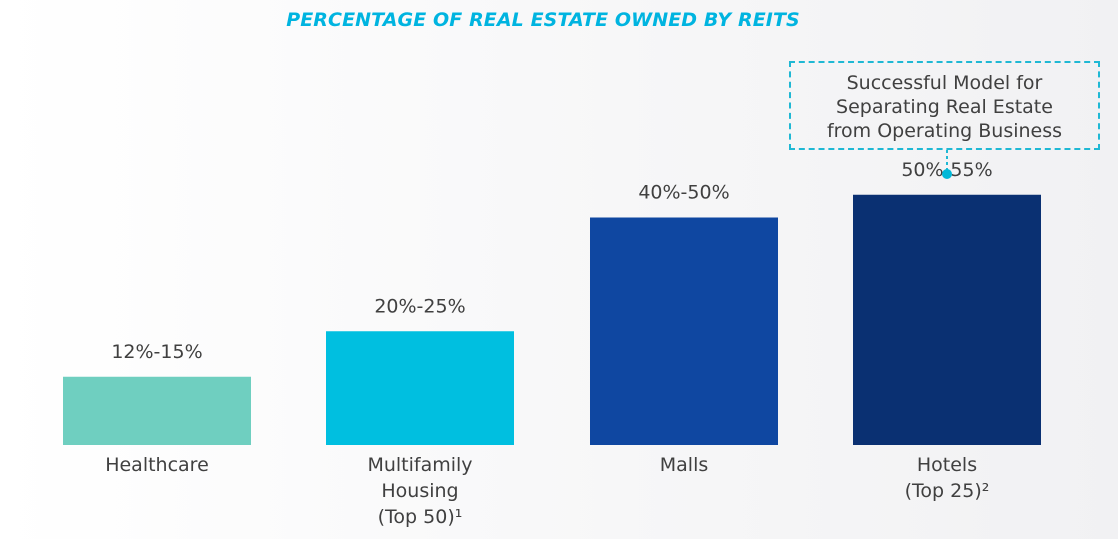 Image resolution: width=1118 pixels, height=539 pixels. I want to click on category-label: (Top 25)², so click(947, 491).